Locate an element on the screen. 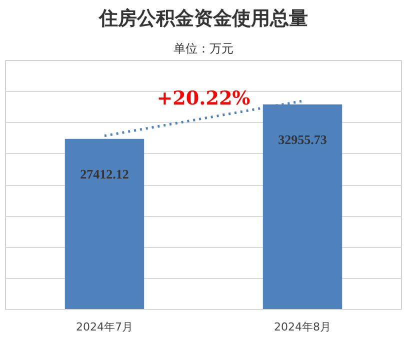  data-label: 32955.73 is located at coordinates (303, 139).